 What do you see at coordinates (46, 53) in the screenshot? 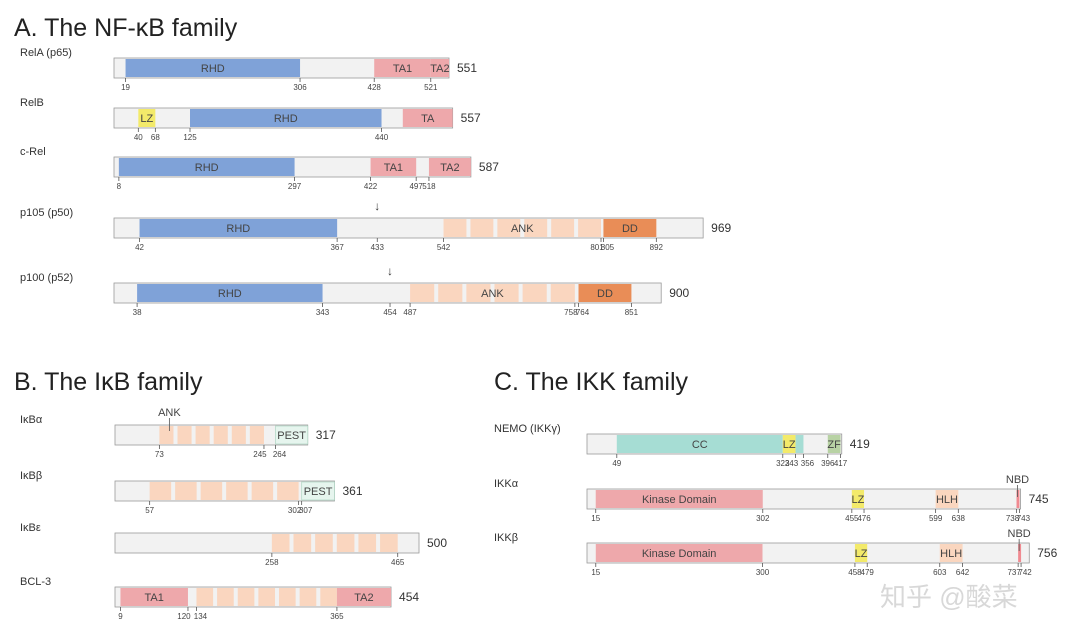
I see `protein-name: RelA (p65)` at bounding box center [46, 53].